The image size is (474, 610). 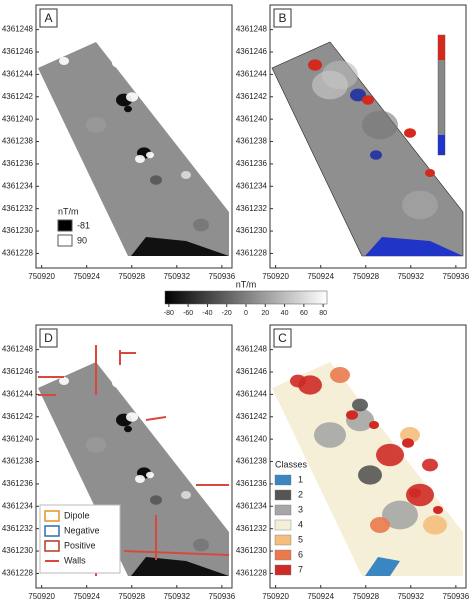 What do you see at coordinates (77, 515) in the screenshot?
I see `legend-label: Dipole` at bounding box center [77, 515].